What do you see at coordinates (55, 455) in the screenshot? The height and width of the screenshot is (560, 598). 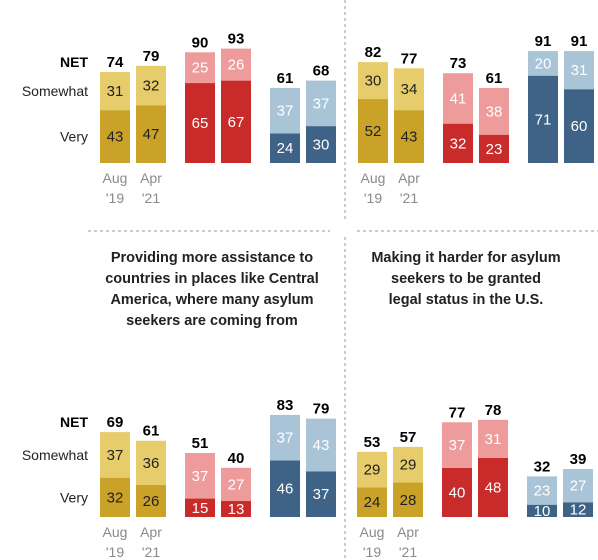 I see `row-label-somewhat: Somewhat` at bounding box center [55, 455].